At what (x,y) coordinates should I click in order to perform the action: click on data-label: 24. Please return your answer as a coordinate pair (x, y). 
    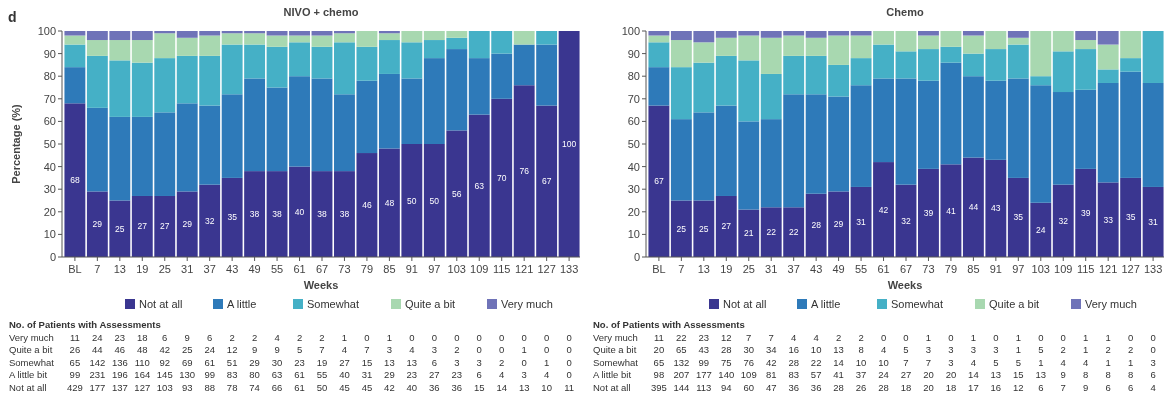
    Looking at the image, I should click on (1041, 229).